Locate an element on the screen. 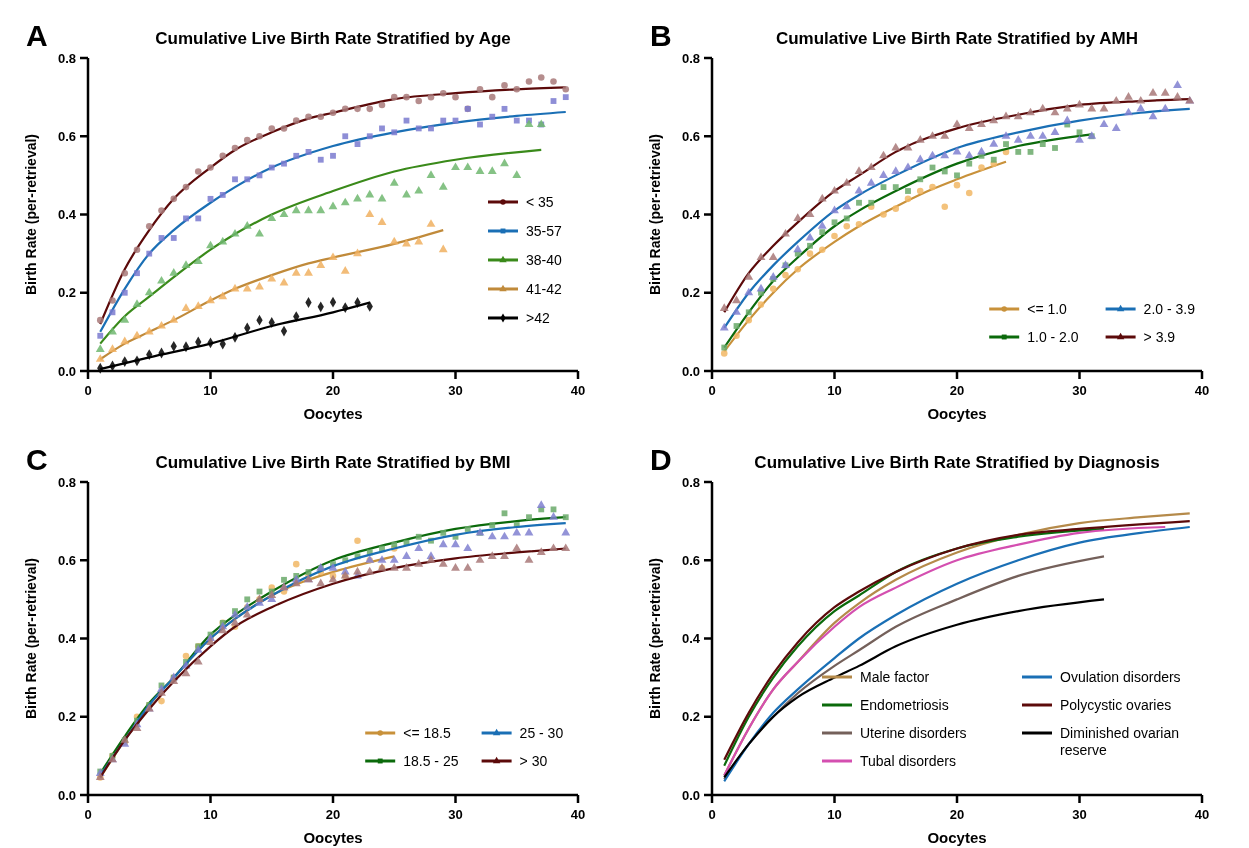  chart-title: Cumulative Live Birth Rate Stratified by Age is located at coordinates (333, 38).